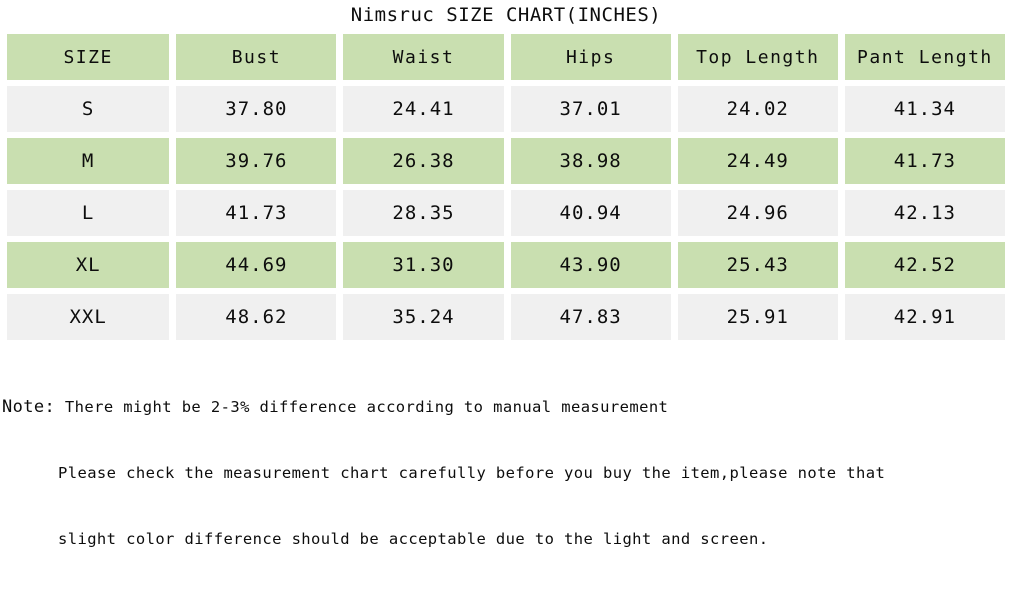 The image size is (1012, 594). I want to click on column-header-top-length: Top Length, so click(757, 57).